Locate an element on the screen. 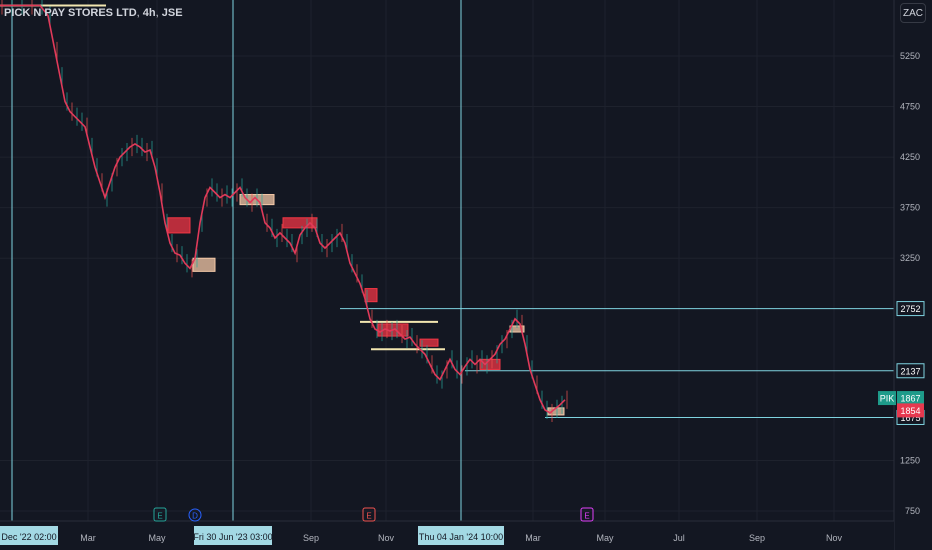 The height and width of the screenshot is (550, 932). symbol-name: PICK N PAY STORES LTD is located at coordinates (70, 13).